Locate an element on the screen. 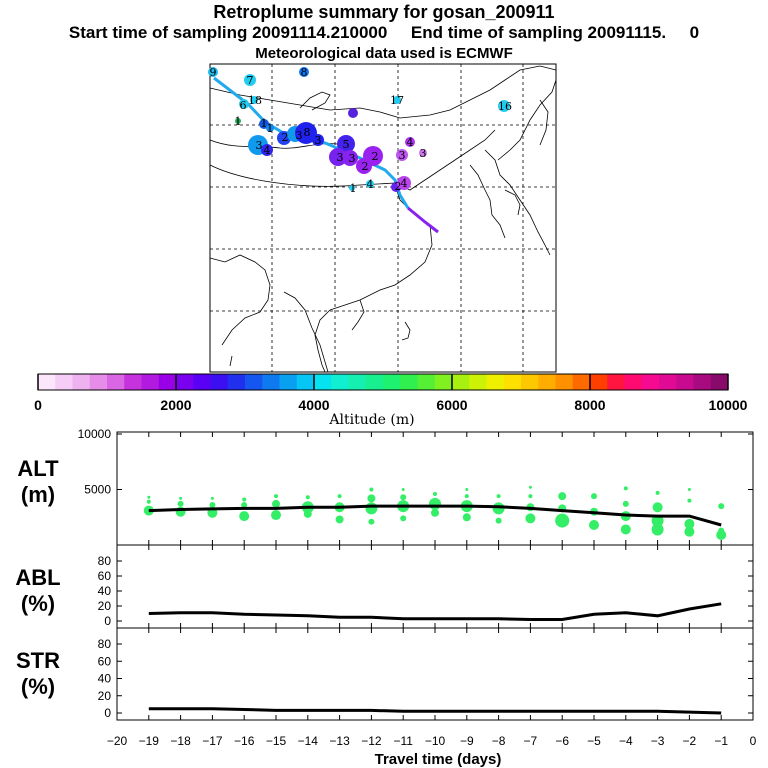 This screenshot has height=768, width=768. y-tick-label: 60 is located at coordinates (105, 661).